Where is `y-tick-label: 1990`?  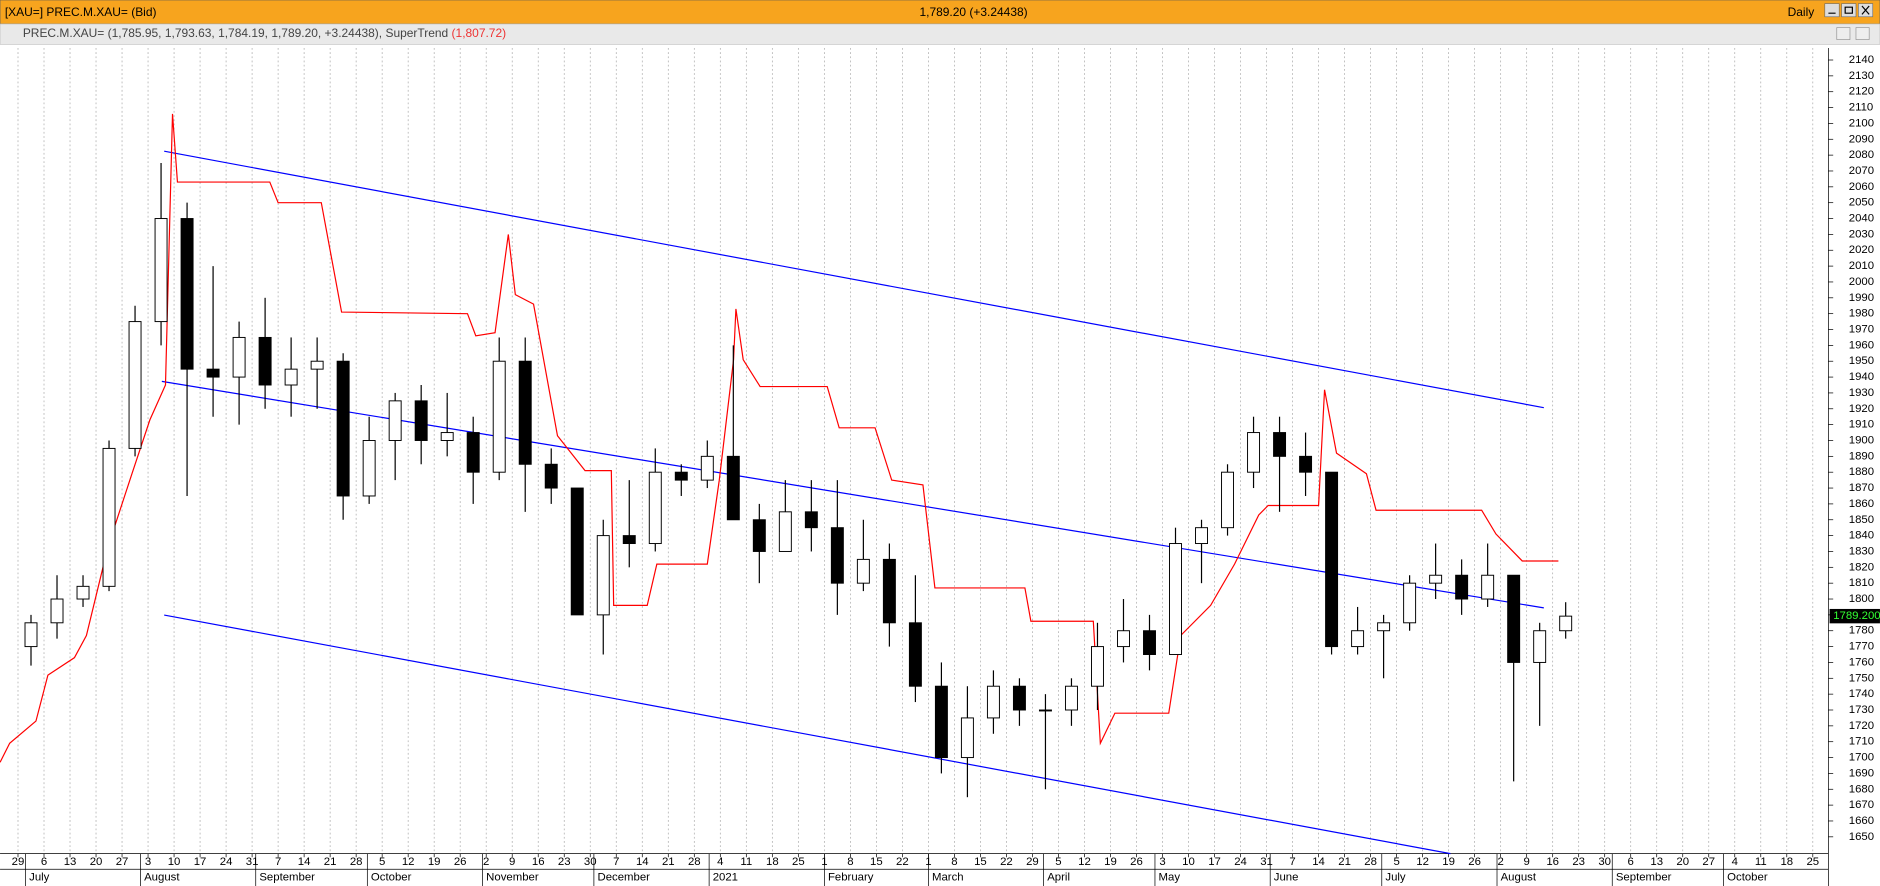
y-tick-label: 1990 is located at coordinates (1861, 298).